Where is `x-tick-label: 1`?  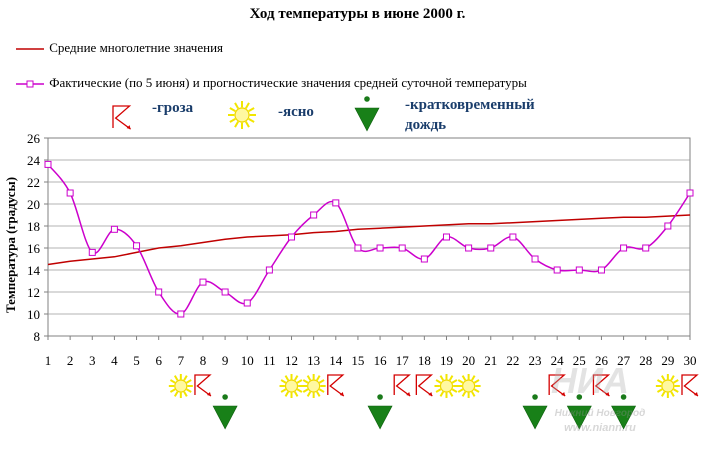
x-tick-label: 1 is located at coordinates (48, 360).